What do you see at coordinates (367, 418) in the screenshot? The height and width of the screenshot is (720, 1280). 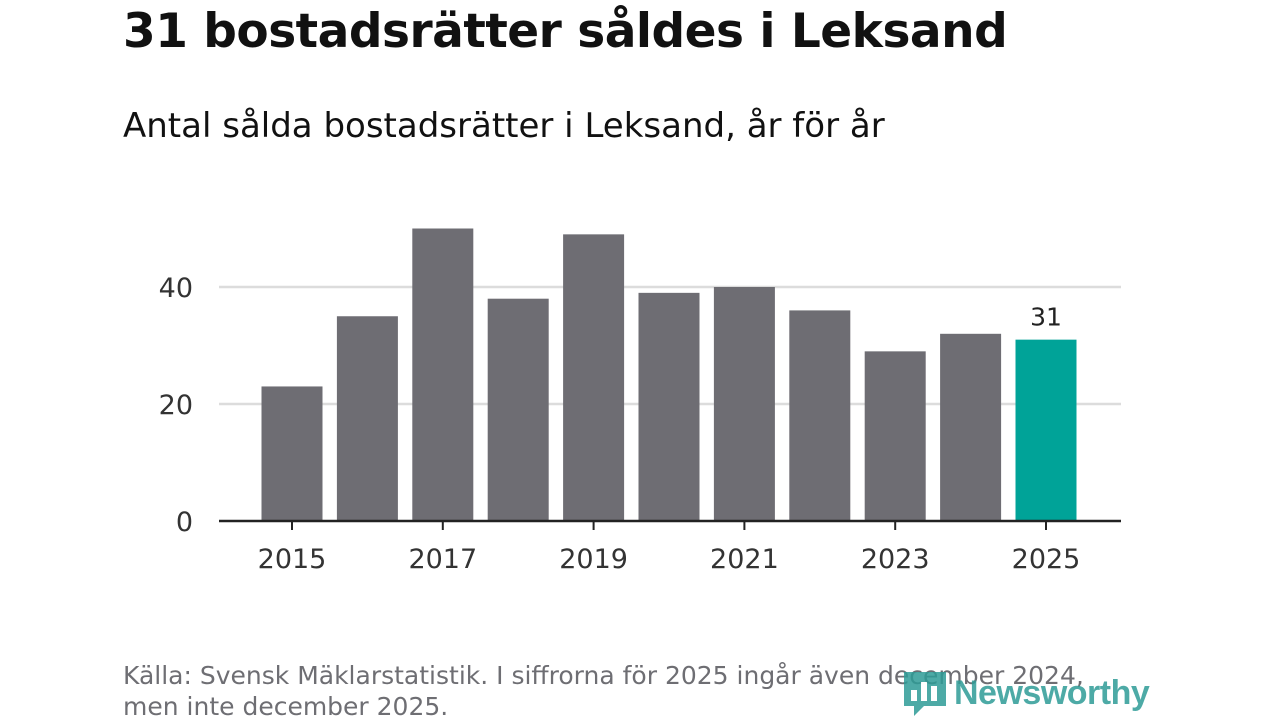 I see `bar-2016` at bounding box center [367, 418].